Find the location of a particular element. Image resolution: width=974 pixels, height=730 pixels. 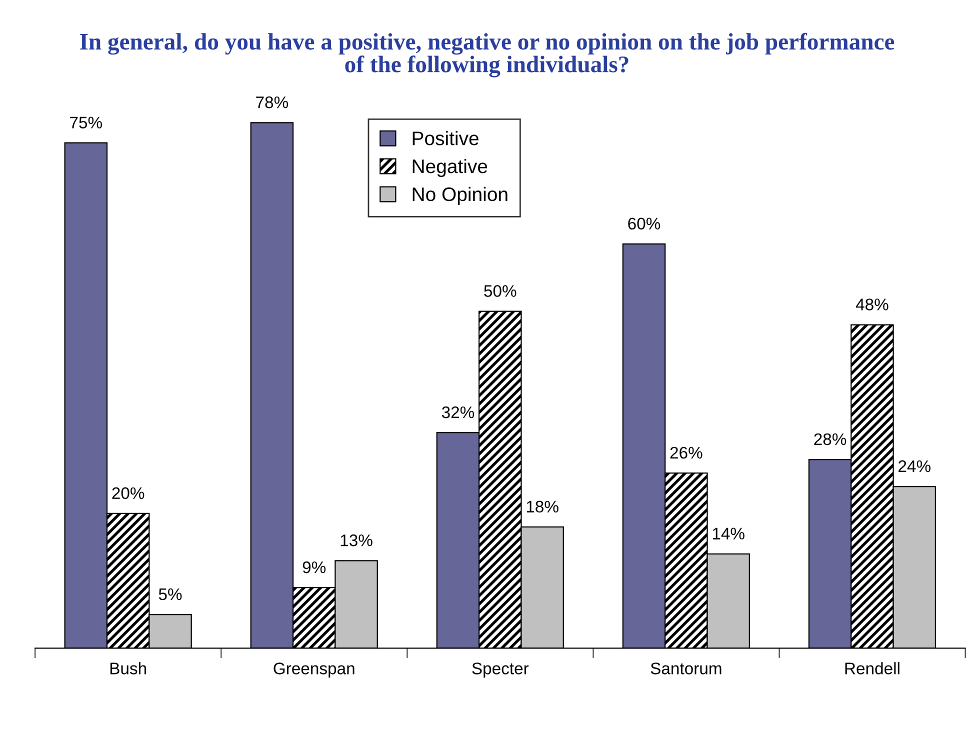

data-label: 9% is located at coordinates (314, 567).